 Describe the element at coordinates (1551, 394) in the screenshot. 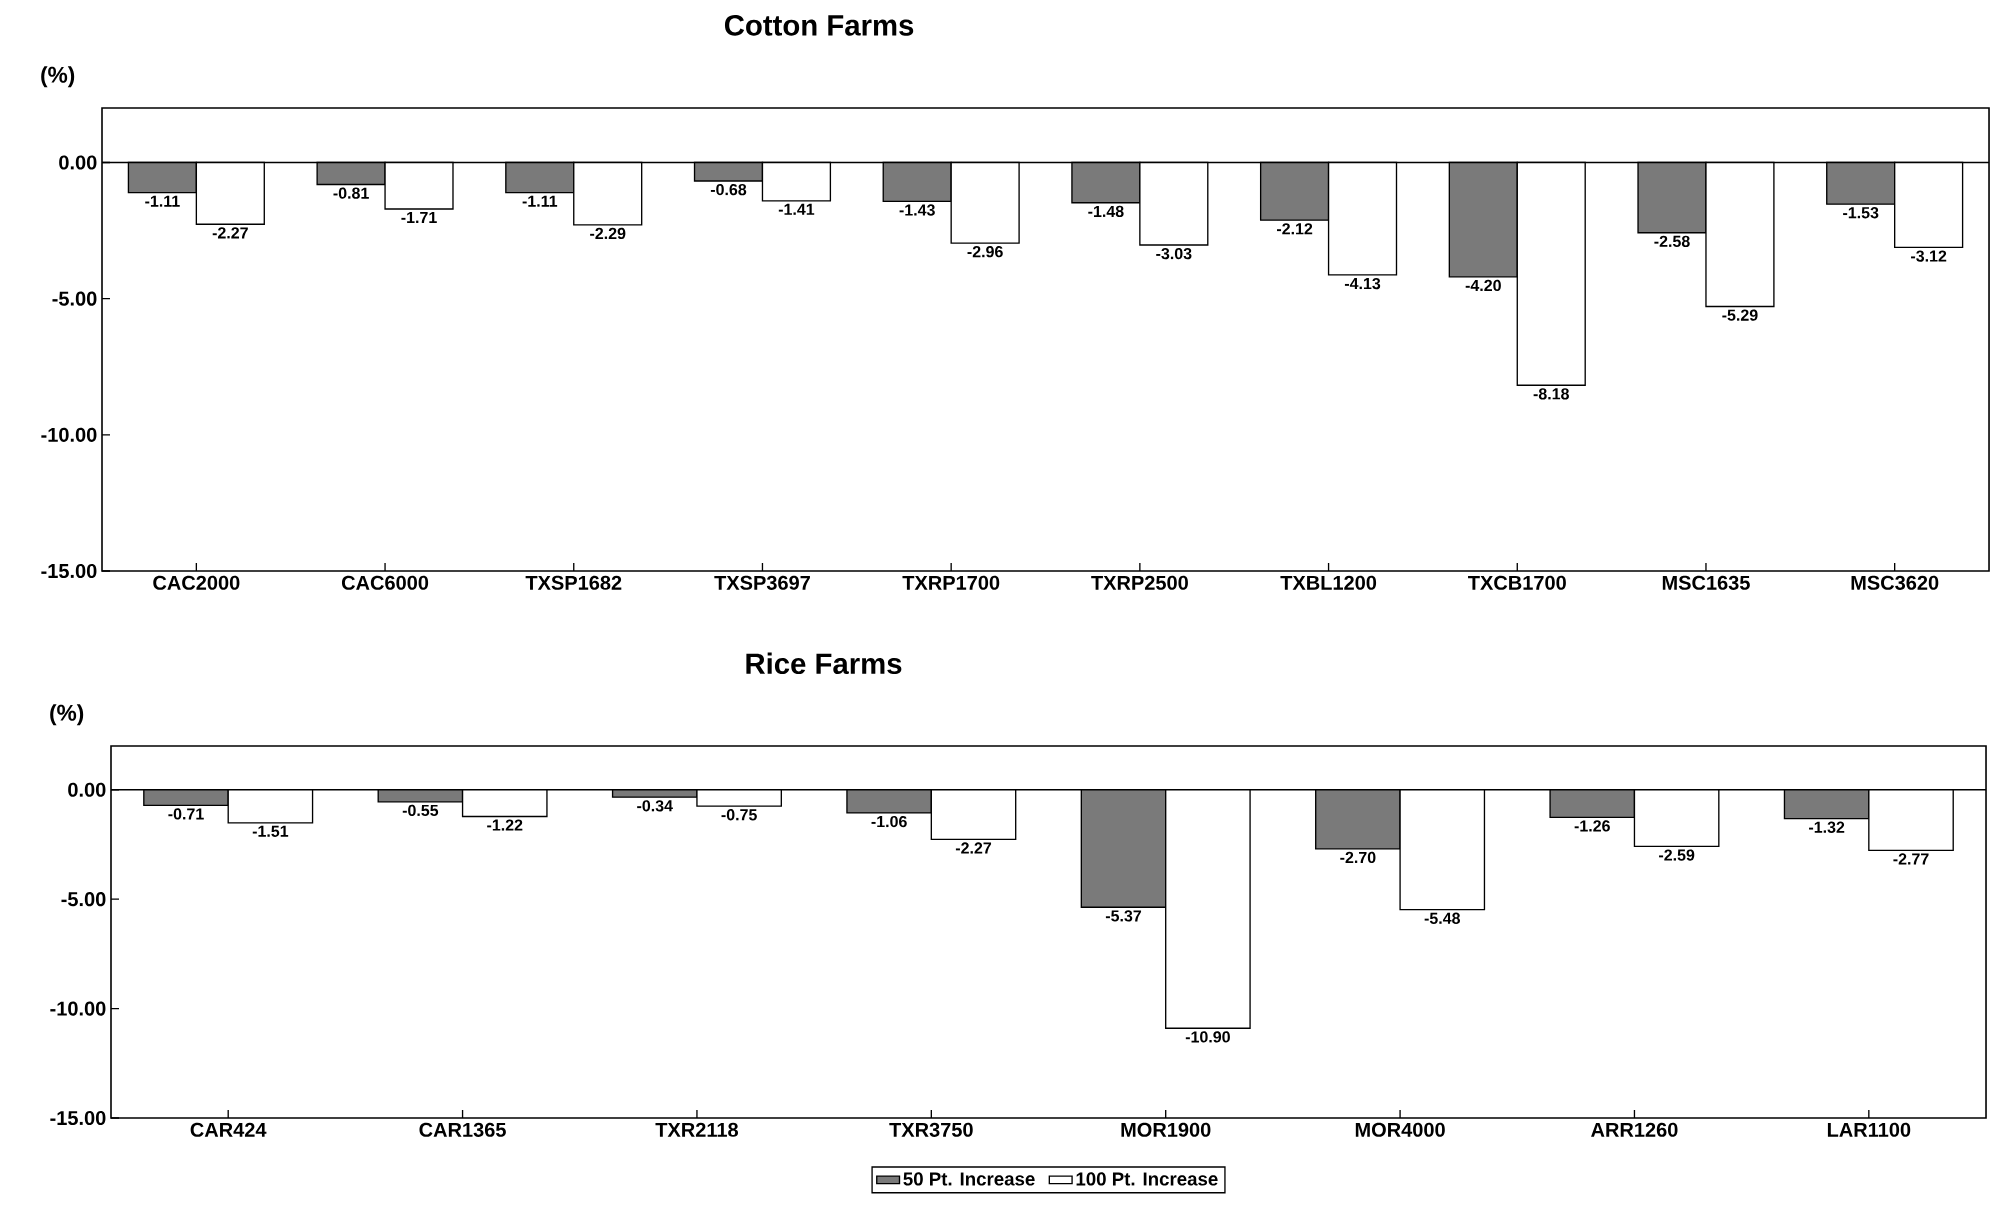

I see `data-label: -8.18` at that location.